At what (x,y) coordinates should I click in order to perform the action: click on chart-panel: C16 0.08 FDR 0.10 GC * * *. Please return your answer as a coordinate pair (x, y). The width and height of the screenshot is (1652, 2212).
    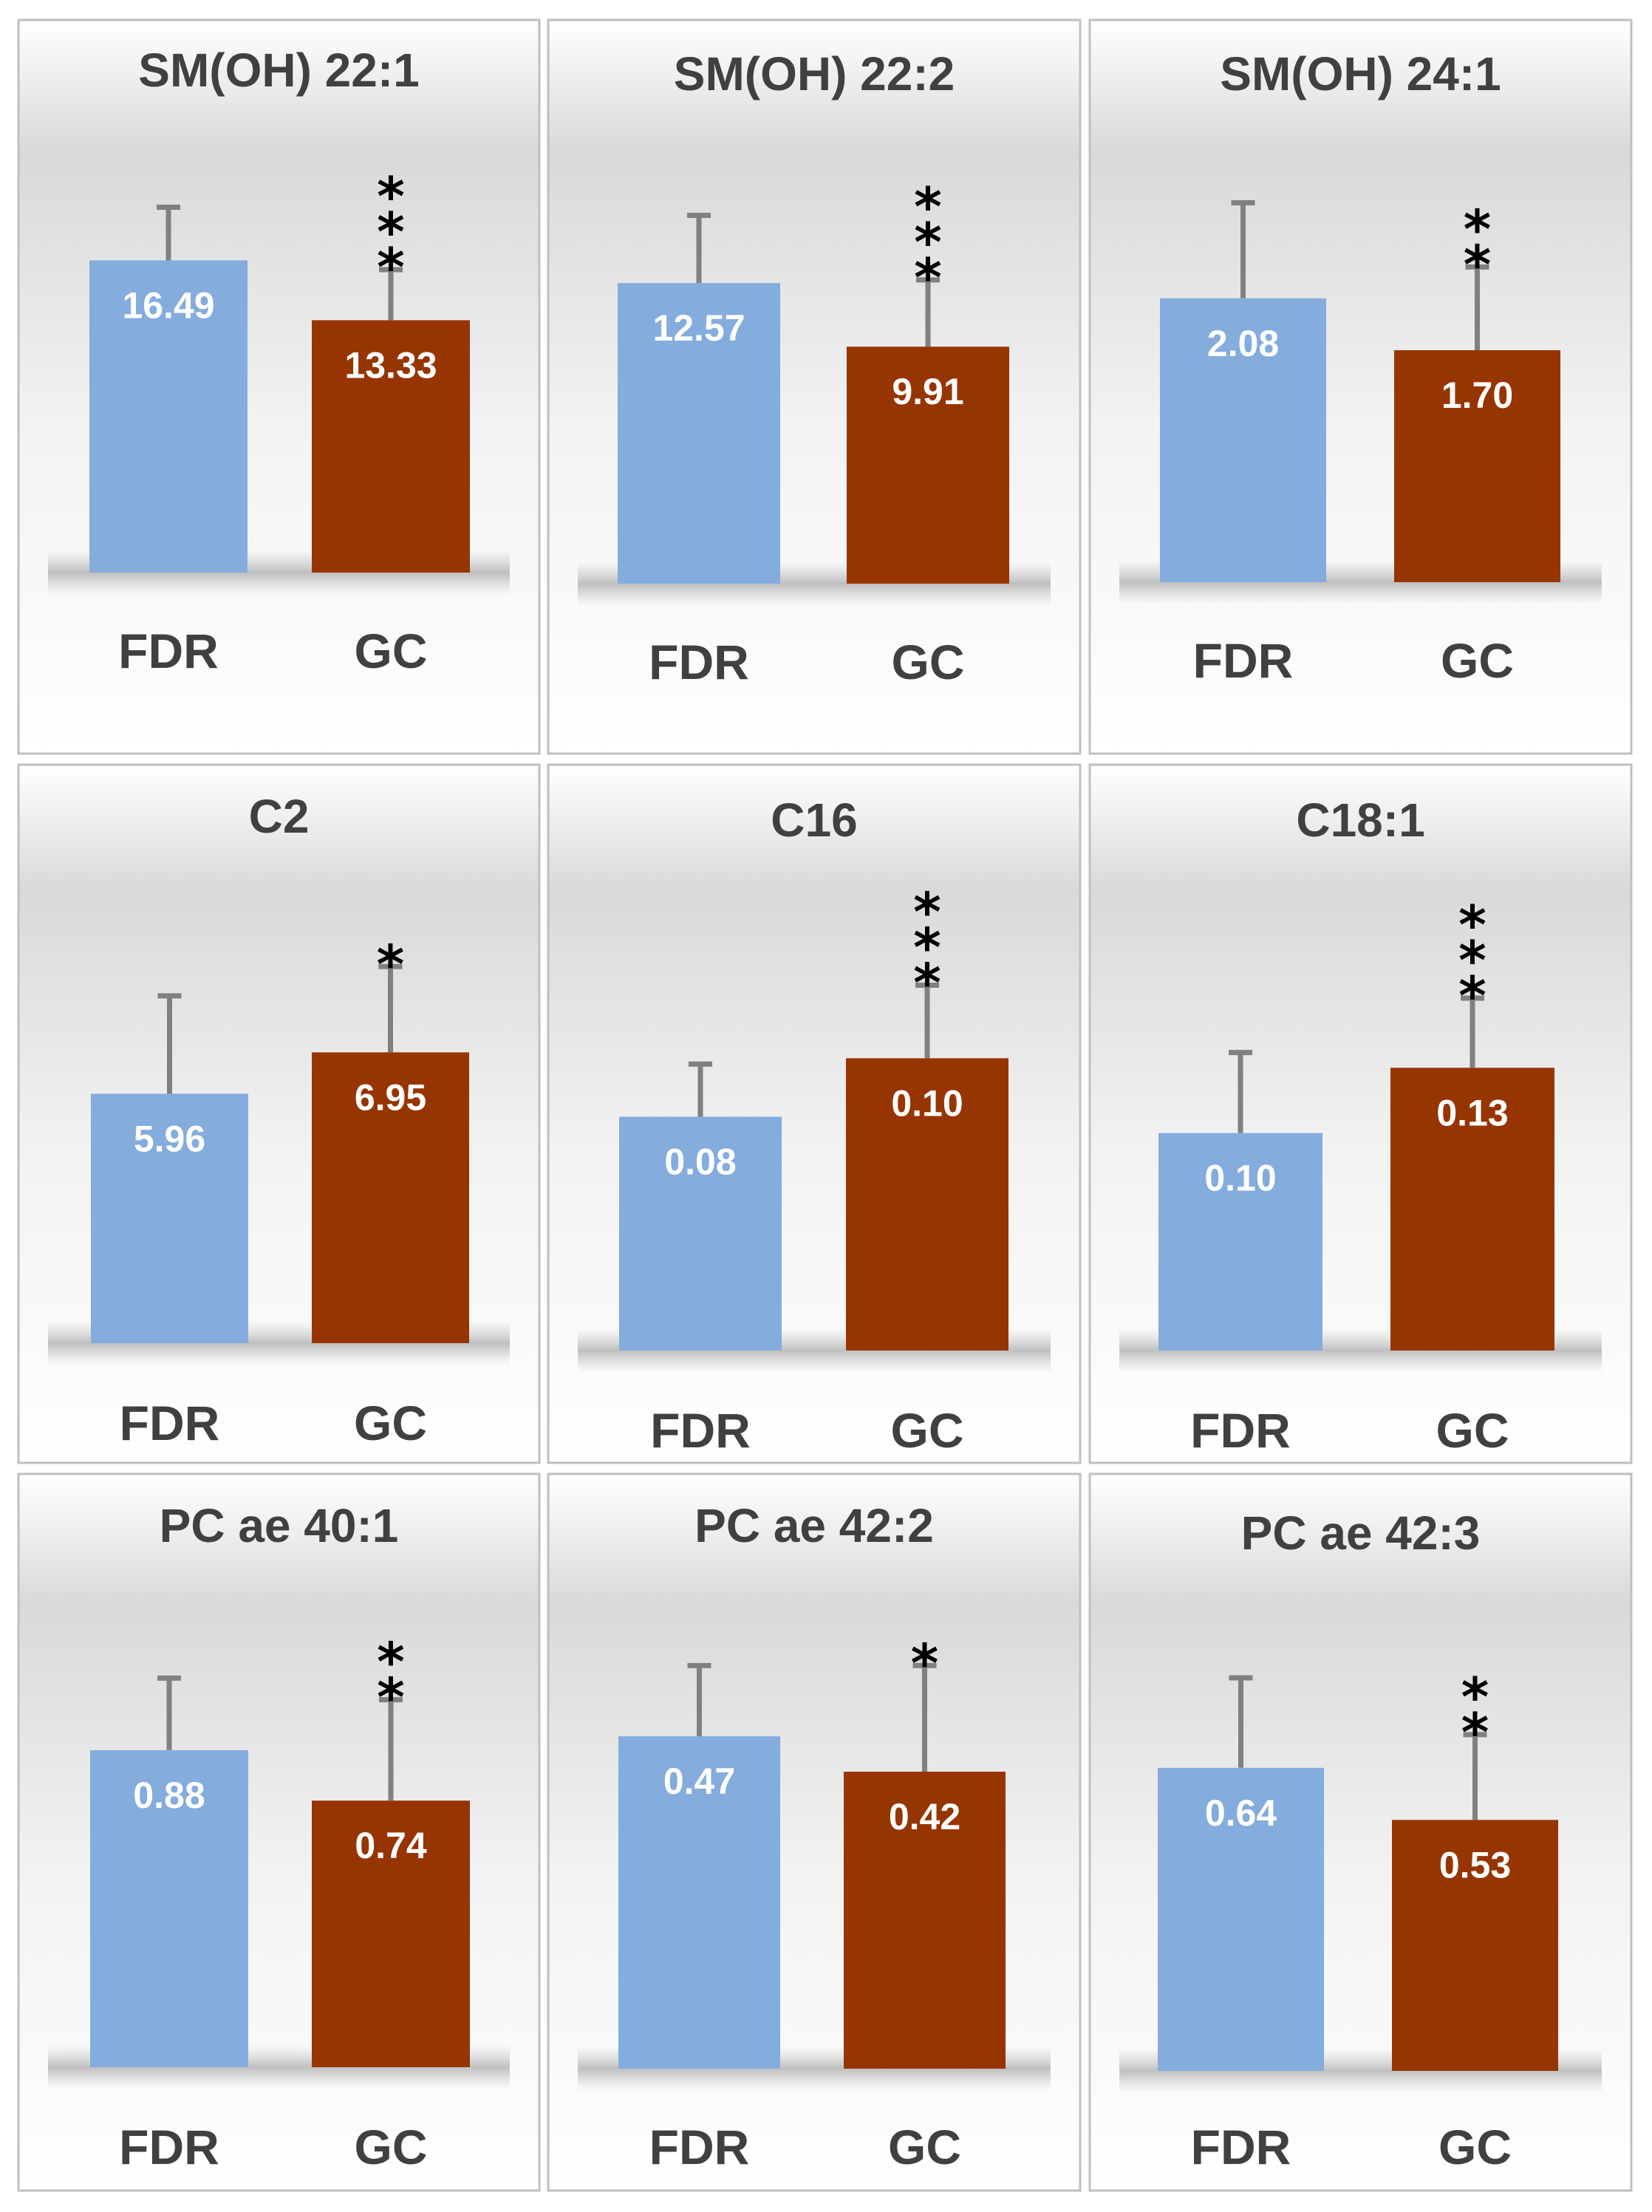
    Looking at the image, I should click on (814, 1113).